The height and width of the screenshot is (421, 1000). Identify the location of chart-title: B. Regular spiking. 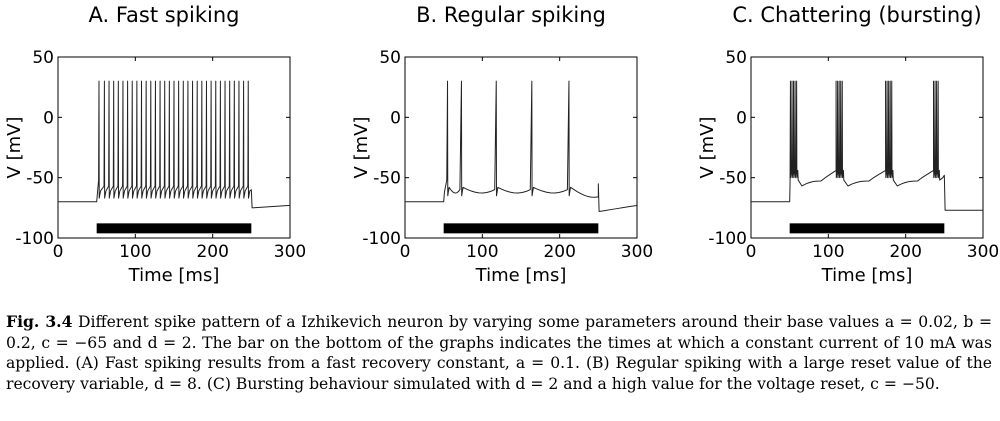
(511, 15).